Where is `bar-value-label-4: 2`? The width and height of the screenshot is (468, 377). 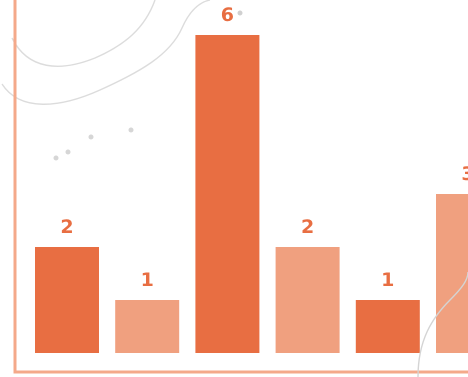
bar-value-label-4: 2 is located at coordinates (307, 227).